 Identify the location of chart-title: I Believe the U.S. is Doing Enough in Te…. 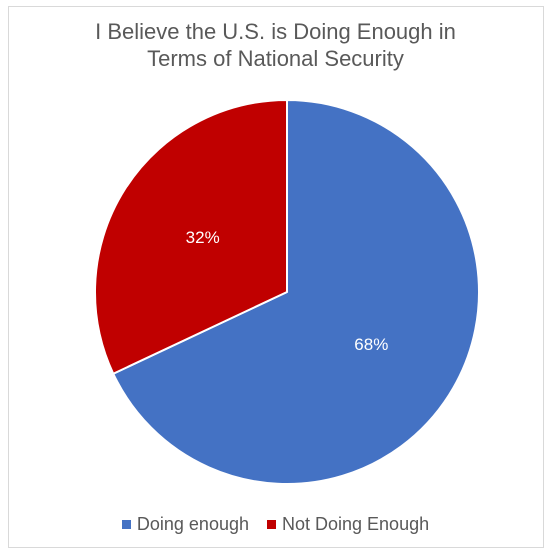
(275, 45).